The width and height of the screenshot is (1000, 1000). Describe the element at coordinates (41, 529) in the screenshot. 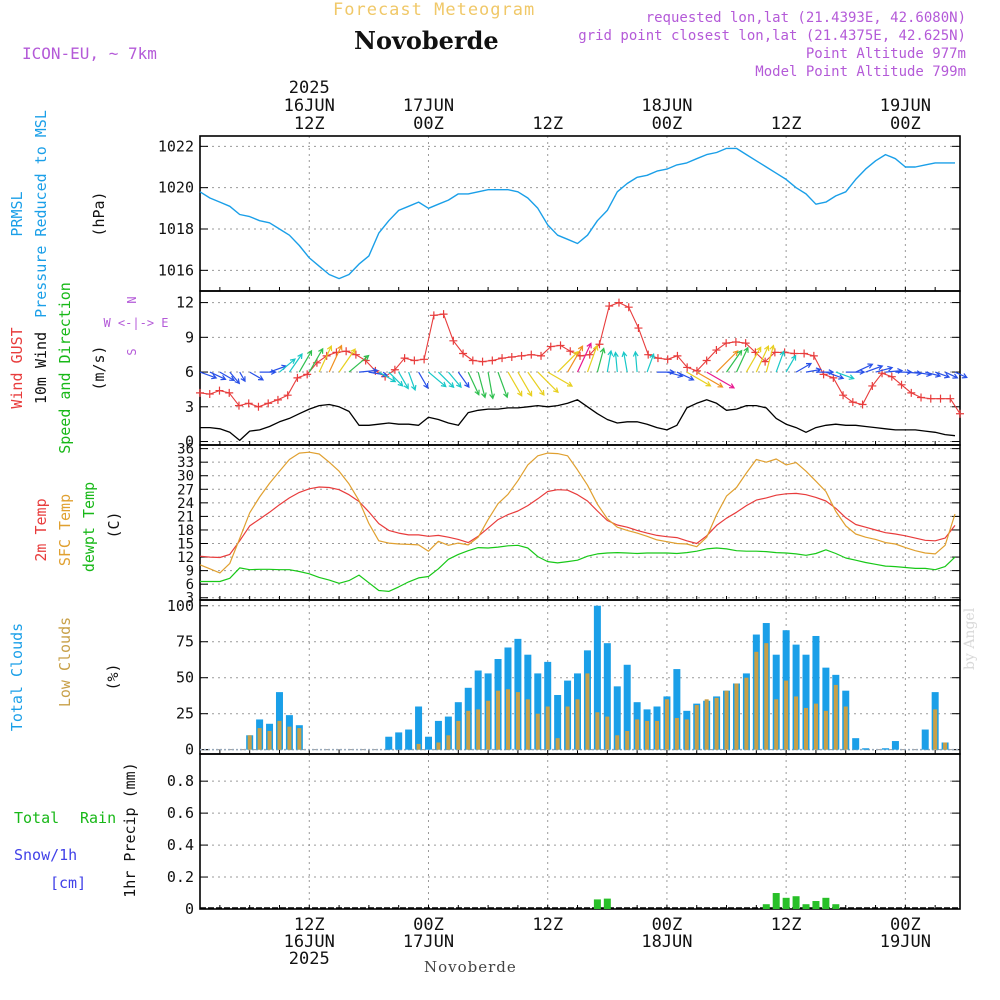

I see `label-2m-temp: 2m Temp` at that location.